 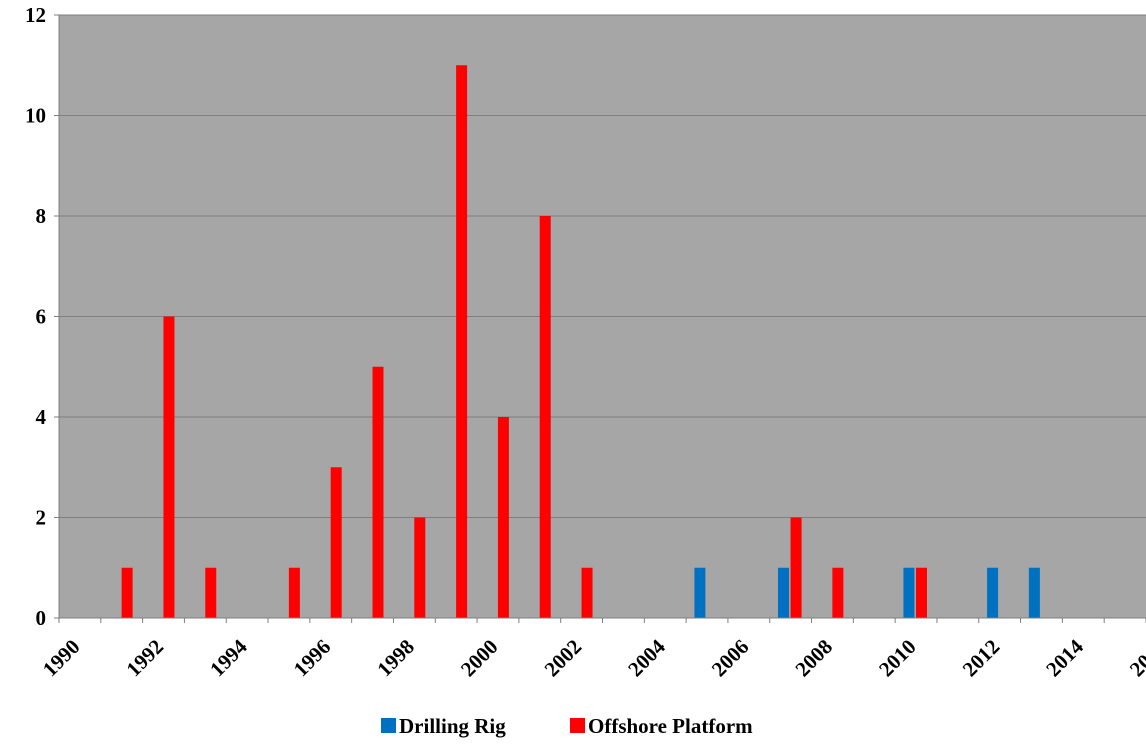 What do you see at coordinates (503, 517) in the screenshot?
I see `bar-offshore-platform-2000` at bounding box center [503, 517].